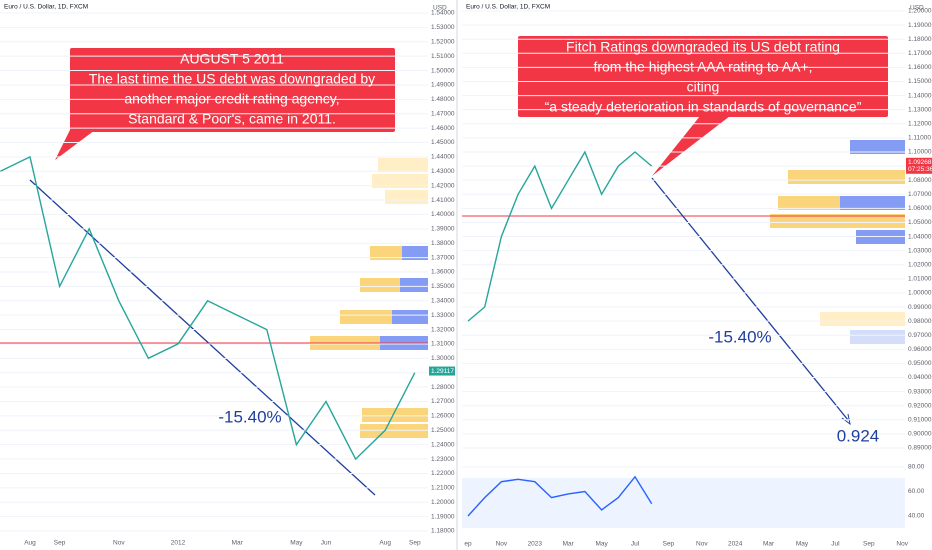 Image resolution: width=932 pixels, height=550 pixels. I want to click on x-tick-label: 2023, so click(535, 544).